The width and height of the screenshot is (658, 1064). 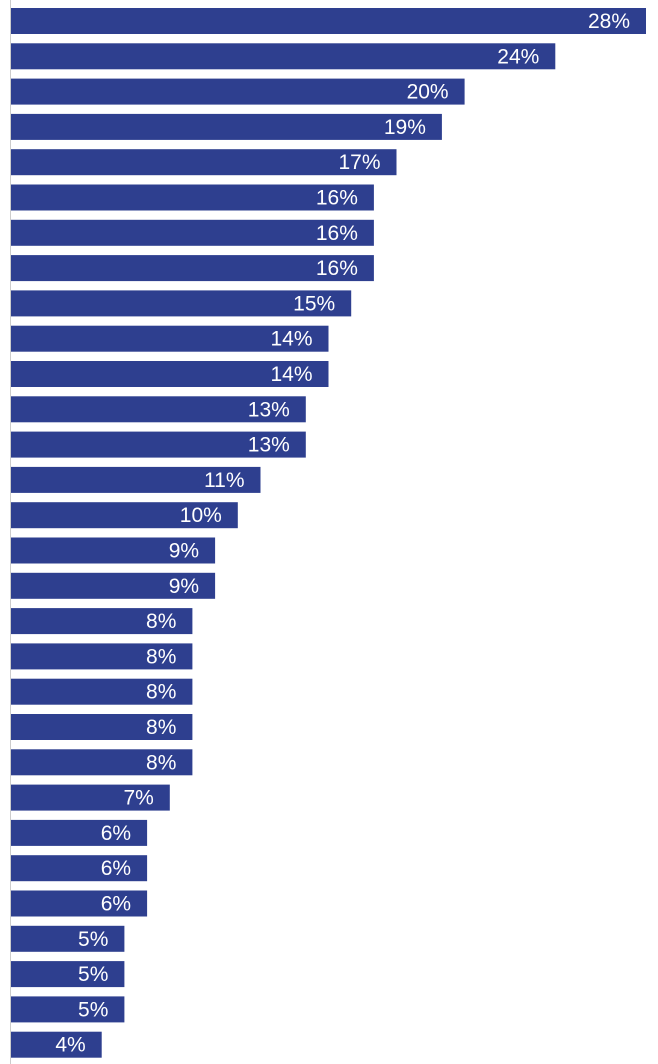 I want to click on bar-value-label: 11%, so click(x=224, y=480).